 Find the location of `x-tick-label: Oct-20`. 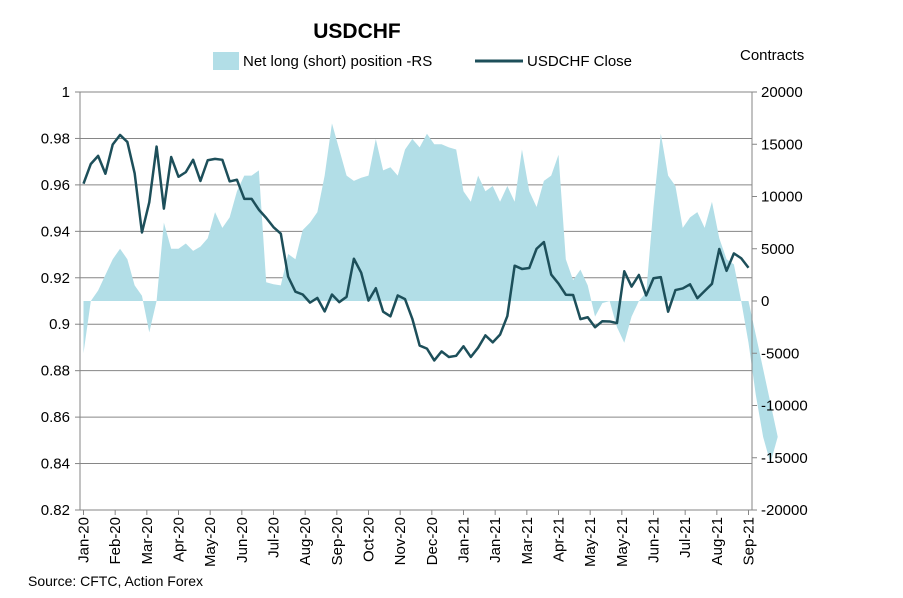

x-tick-label: Oct-20 is located at coordinates (369, 539).